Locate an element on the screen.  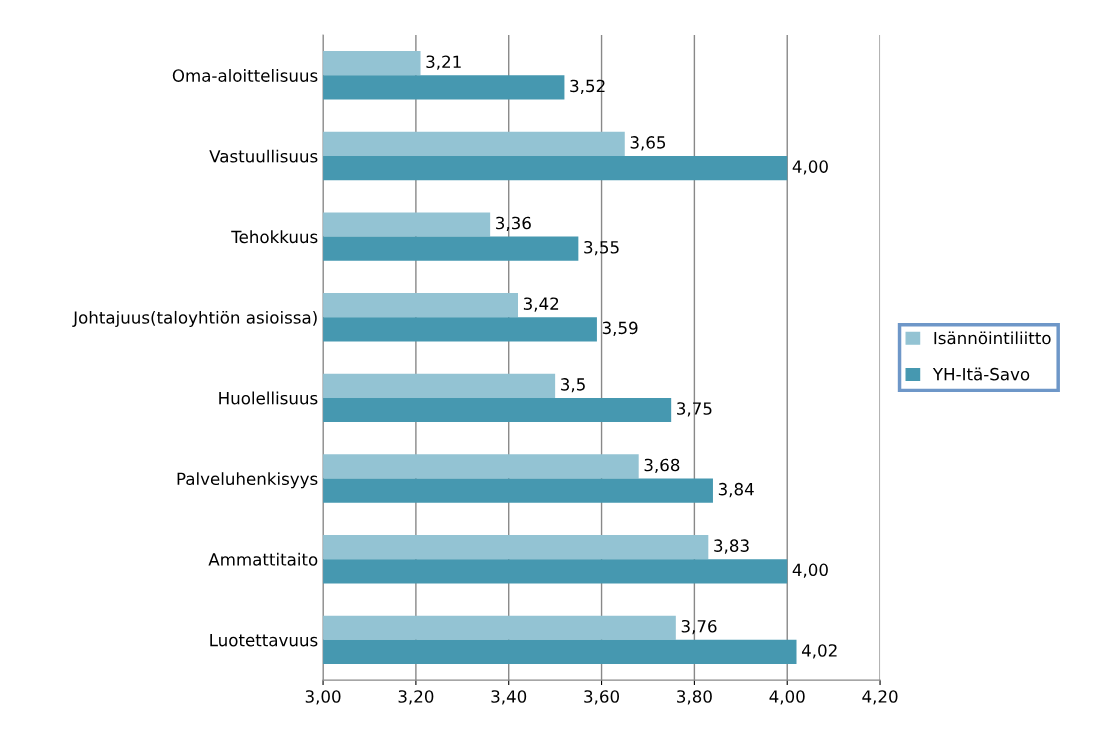
data-label: 3,83 is located at coordinates (731, 546).